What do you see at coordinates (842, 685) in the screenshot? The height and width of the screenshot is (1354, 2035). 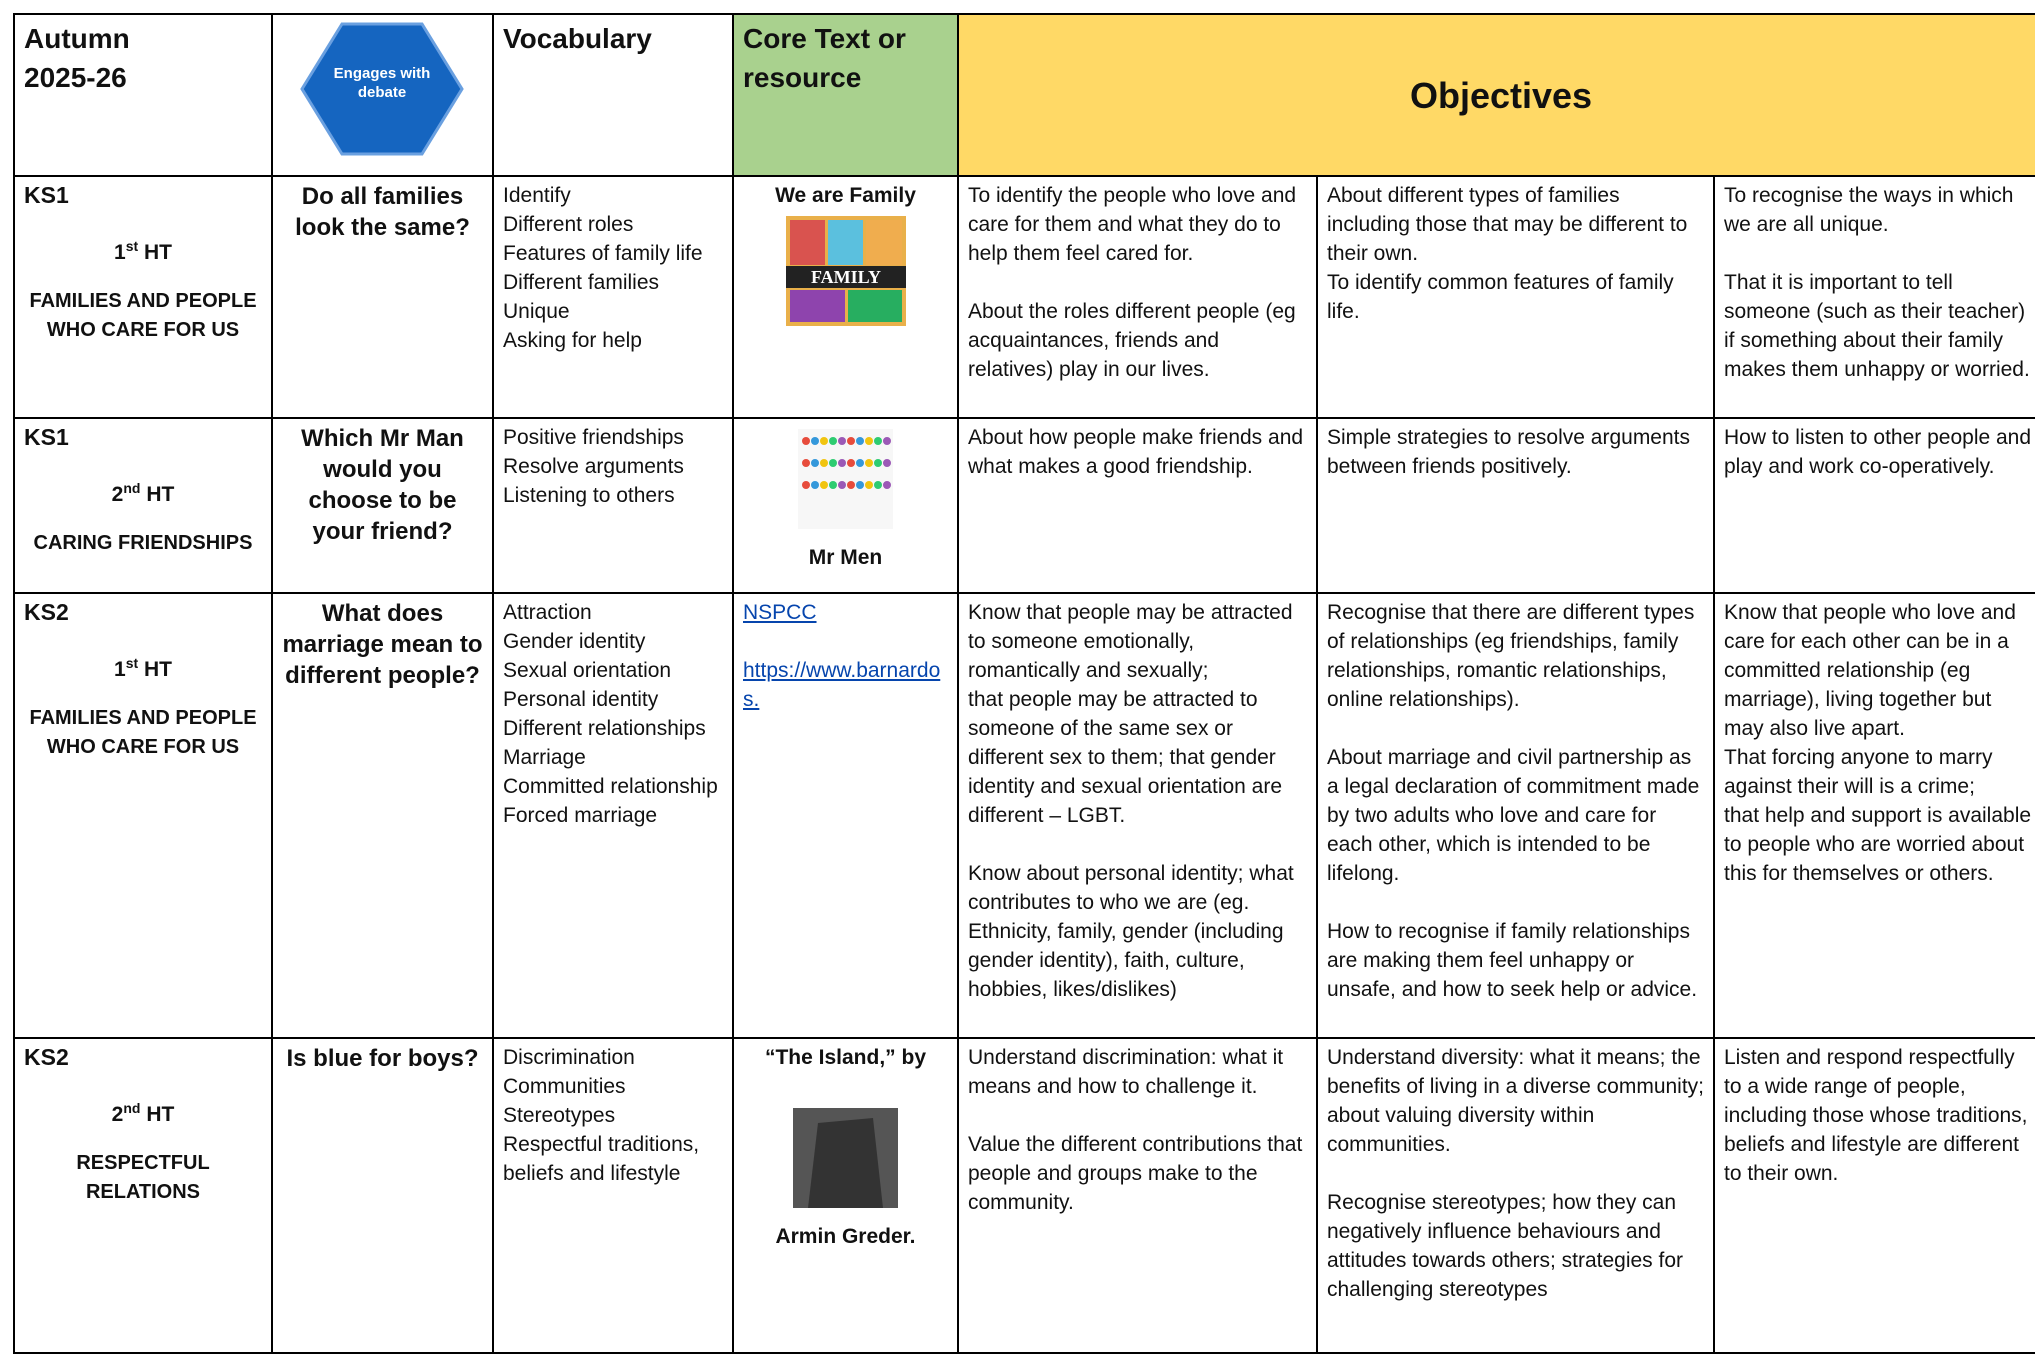 I see `resource-link: https://www.barnardos.` at bounding box center [842, 685].